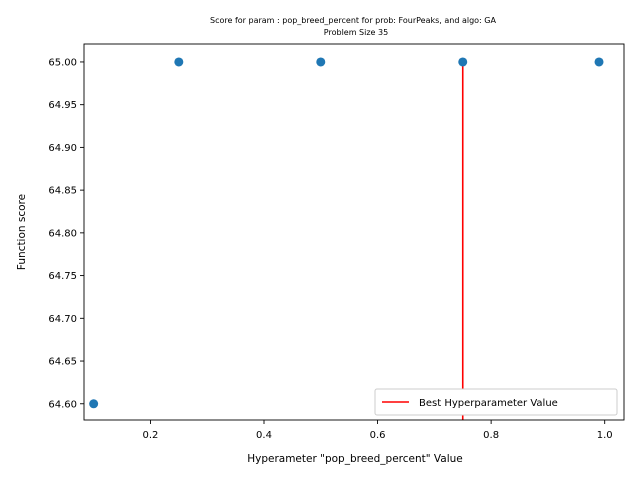 This screenshot has height=480, width=640. Describe the element at coordinates (62, 148) in the screenshot. I see `y-tick-label-6: 64.90` at that location.